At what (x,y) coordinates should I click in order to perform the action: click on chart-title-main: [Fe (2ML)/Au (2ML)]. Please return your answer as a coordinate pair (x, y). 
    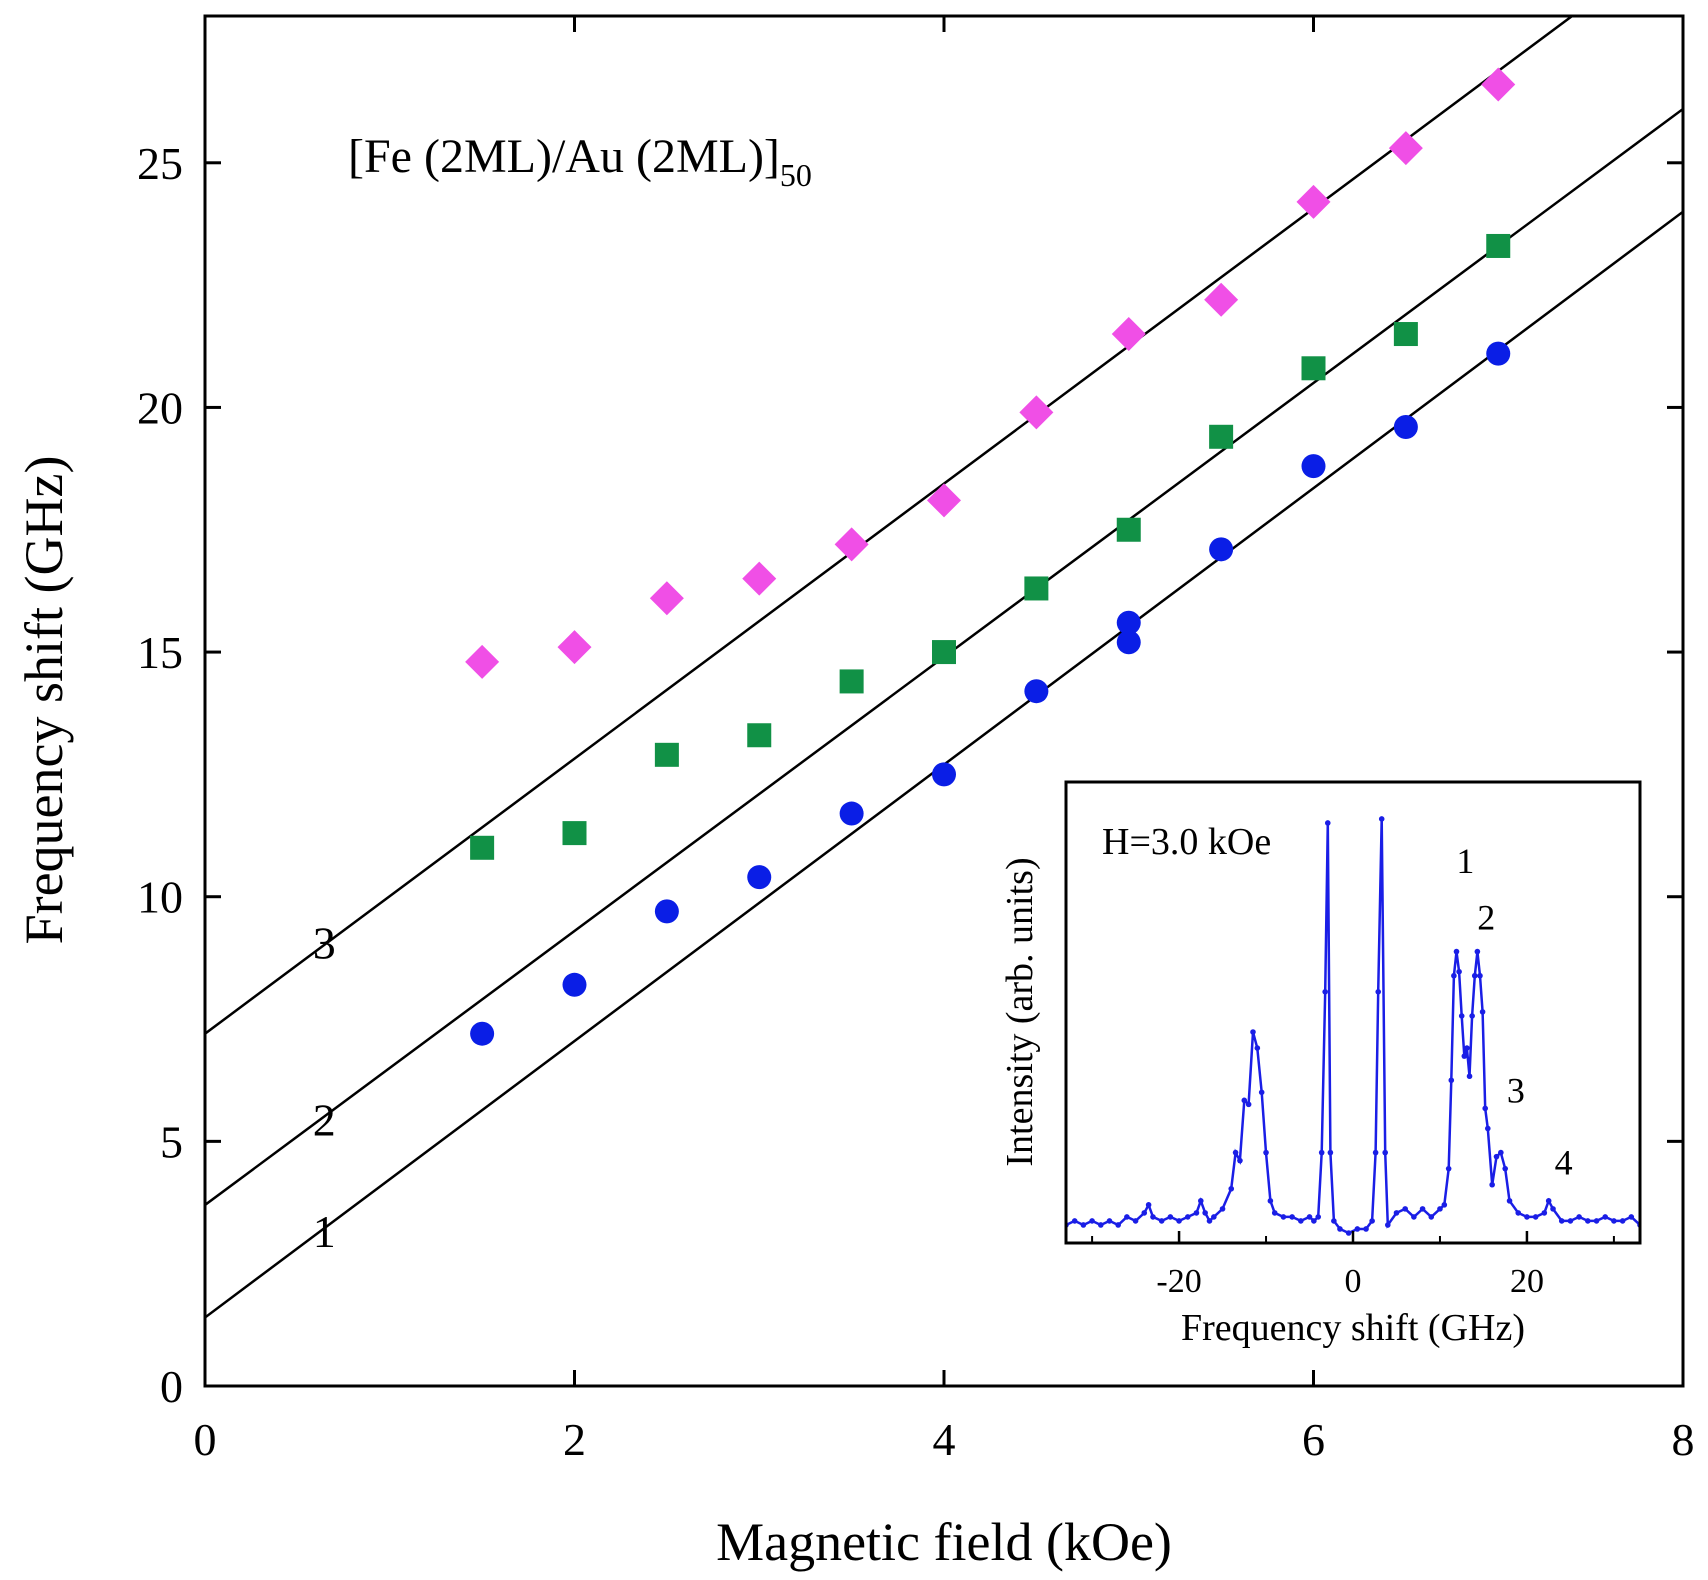
    Looking at the image, I should click on (564, 156).